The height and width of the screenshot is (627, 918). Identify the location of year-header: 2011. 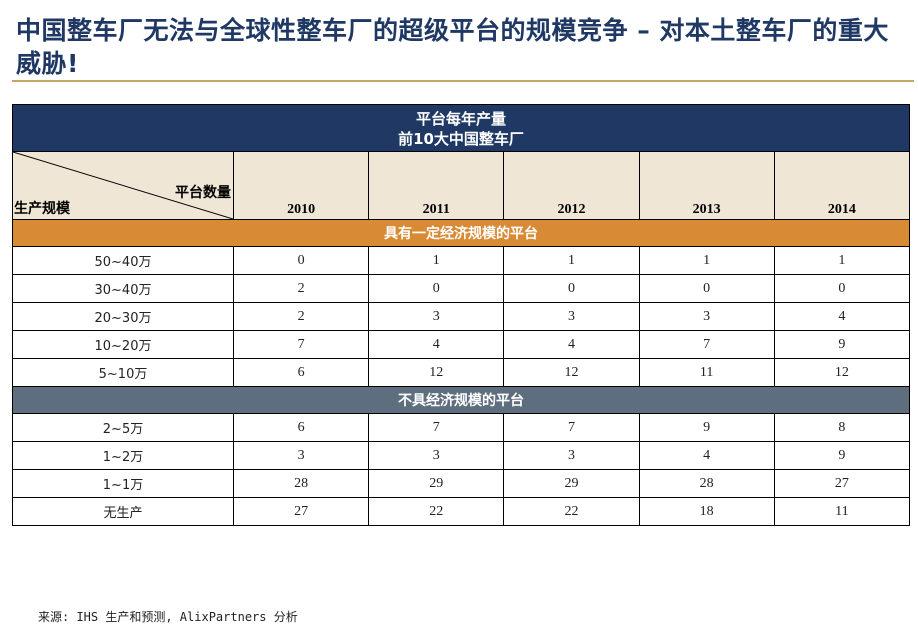
(436, 185).